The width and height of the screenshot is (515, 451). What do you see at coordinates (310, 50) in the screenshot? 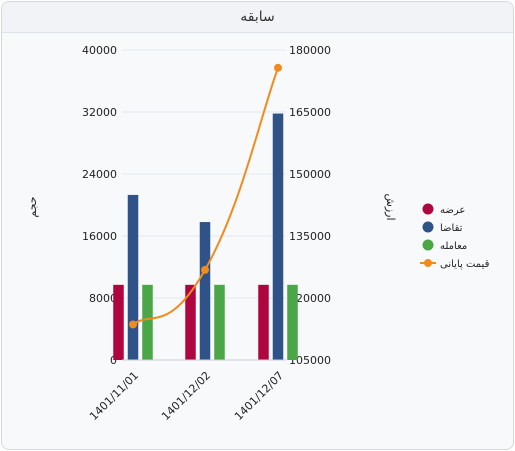
I see `right-tick-label: 180000` at bounding box center [310, 50].